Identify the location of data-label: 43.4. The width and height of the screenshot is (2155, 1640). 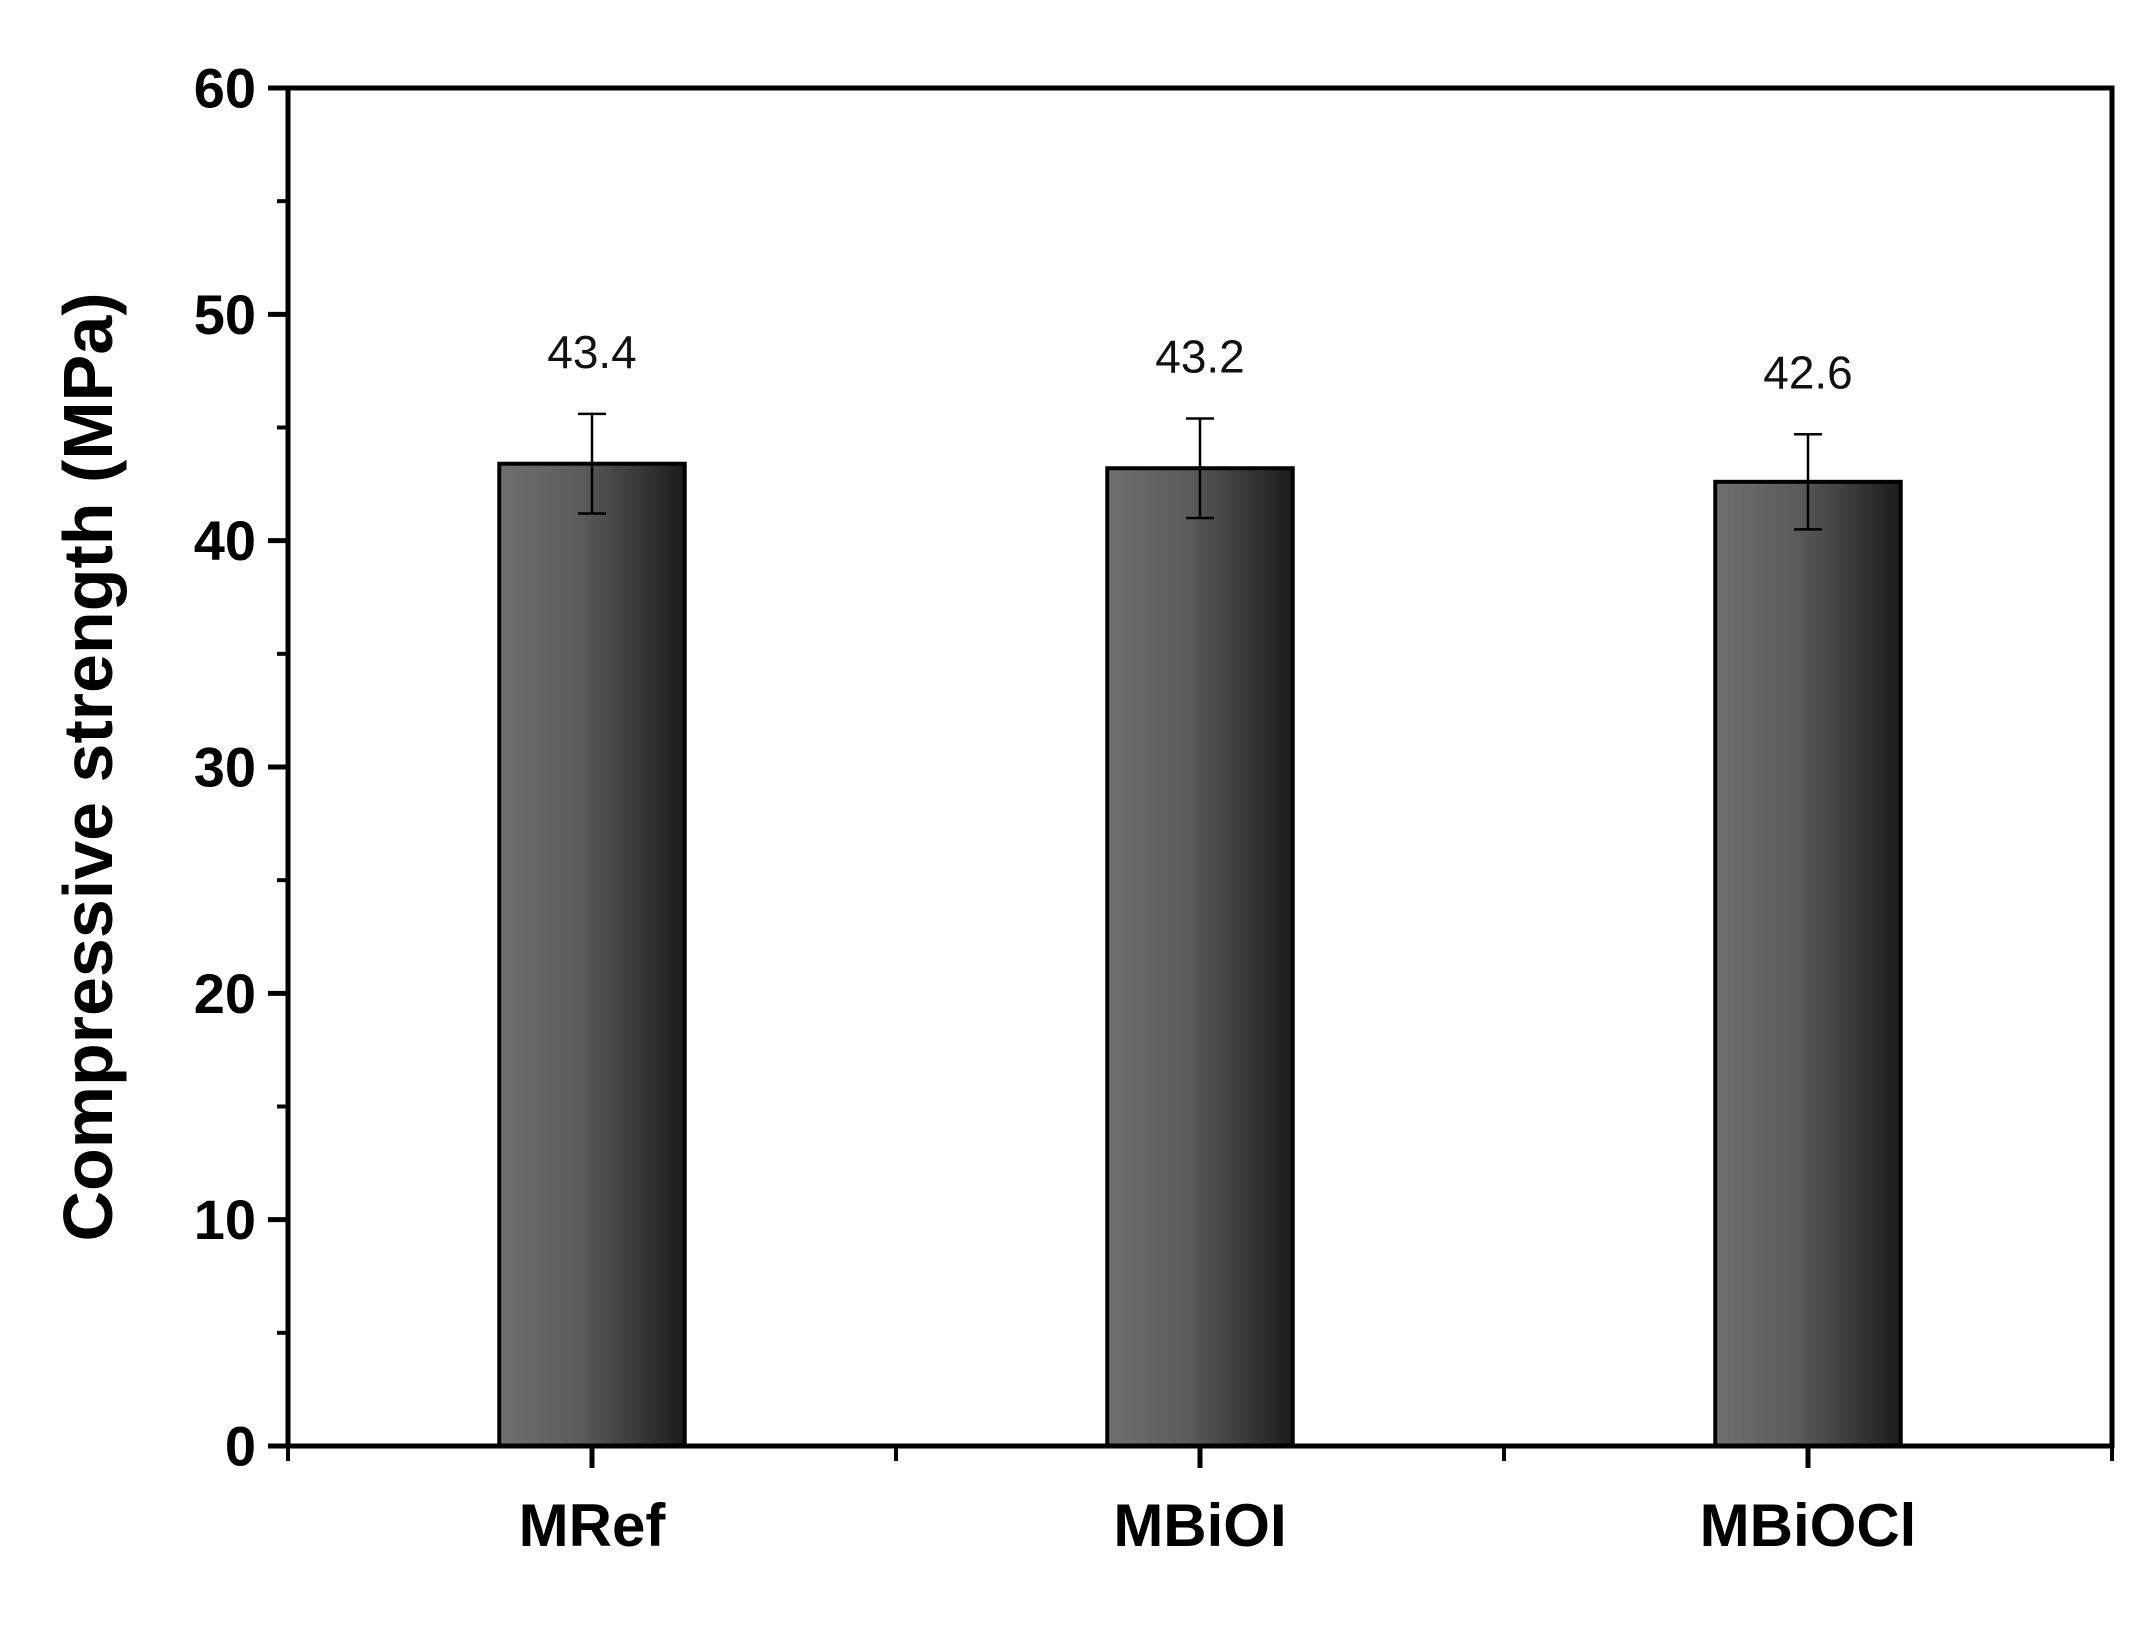
(592, 352).